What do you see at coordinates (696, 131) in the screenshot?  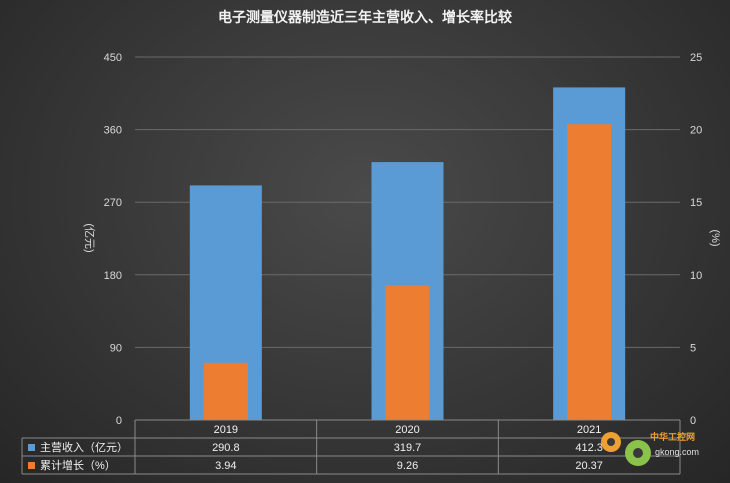 I see `right-tick-label: 20` at bounding box center [696, 131].